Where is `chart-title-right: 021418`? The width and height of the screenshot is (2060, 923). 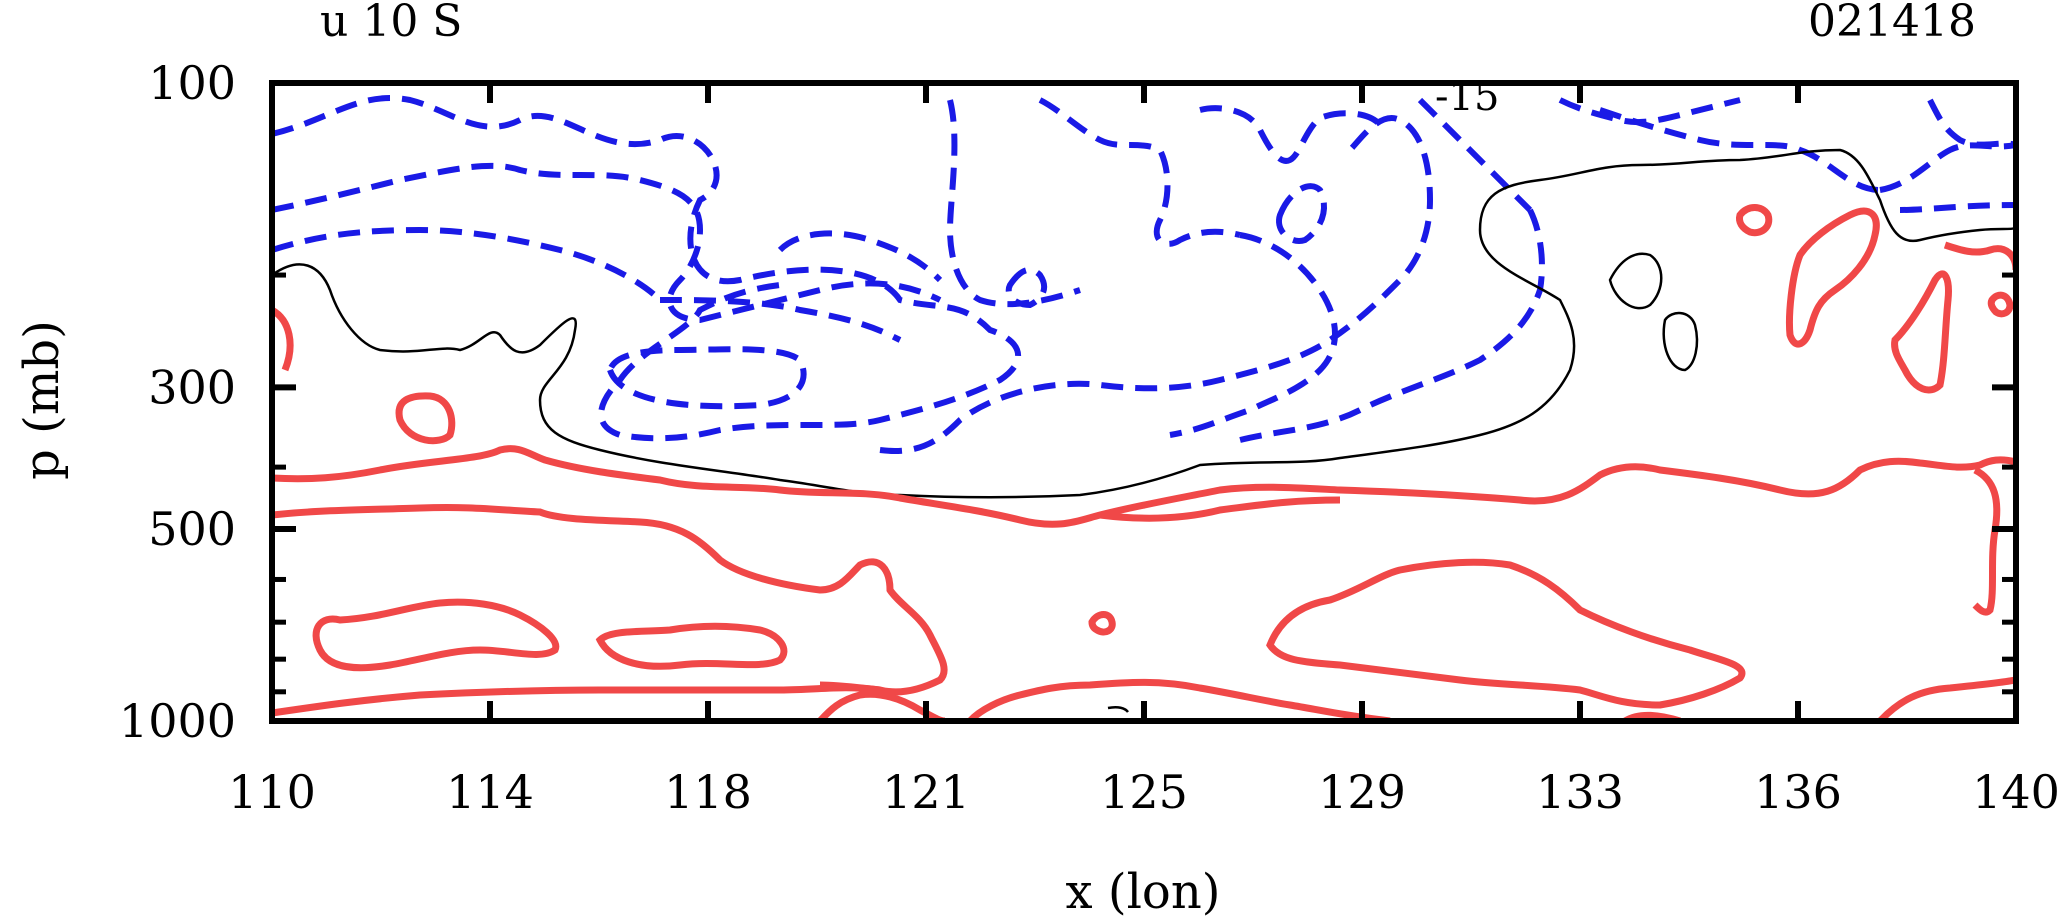
chart-title-right: 021418 is located at coordinates (1892, 23).